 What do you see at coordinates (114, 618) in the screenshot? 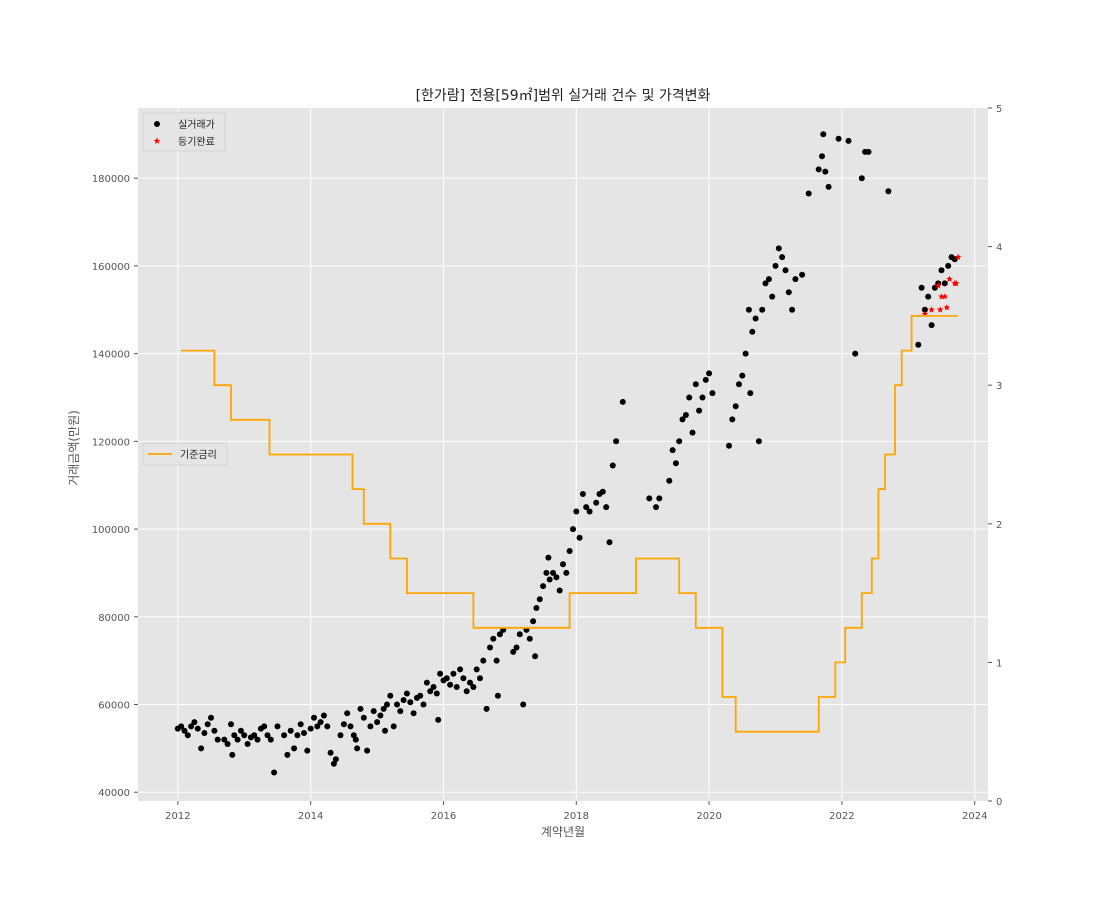
I see `y-tick-label: 80000` at bounding box center [114, 618].